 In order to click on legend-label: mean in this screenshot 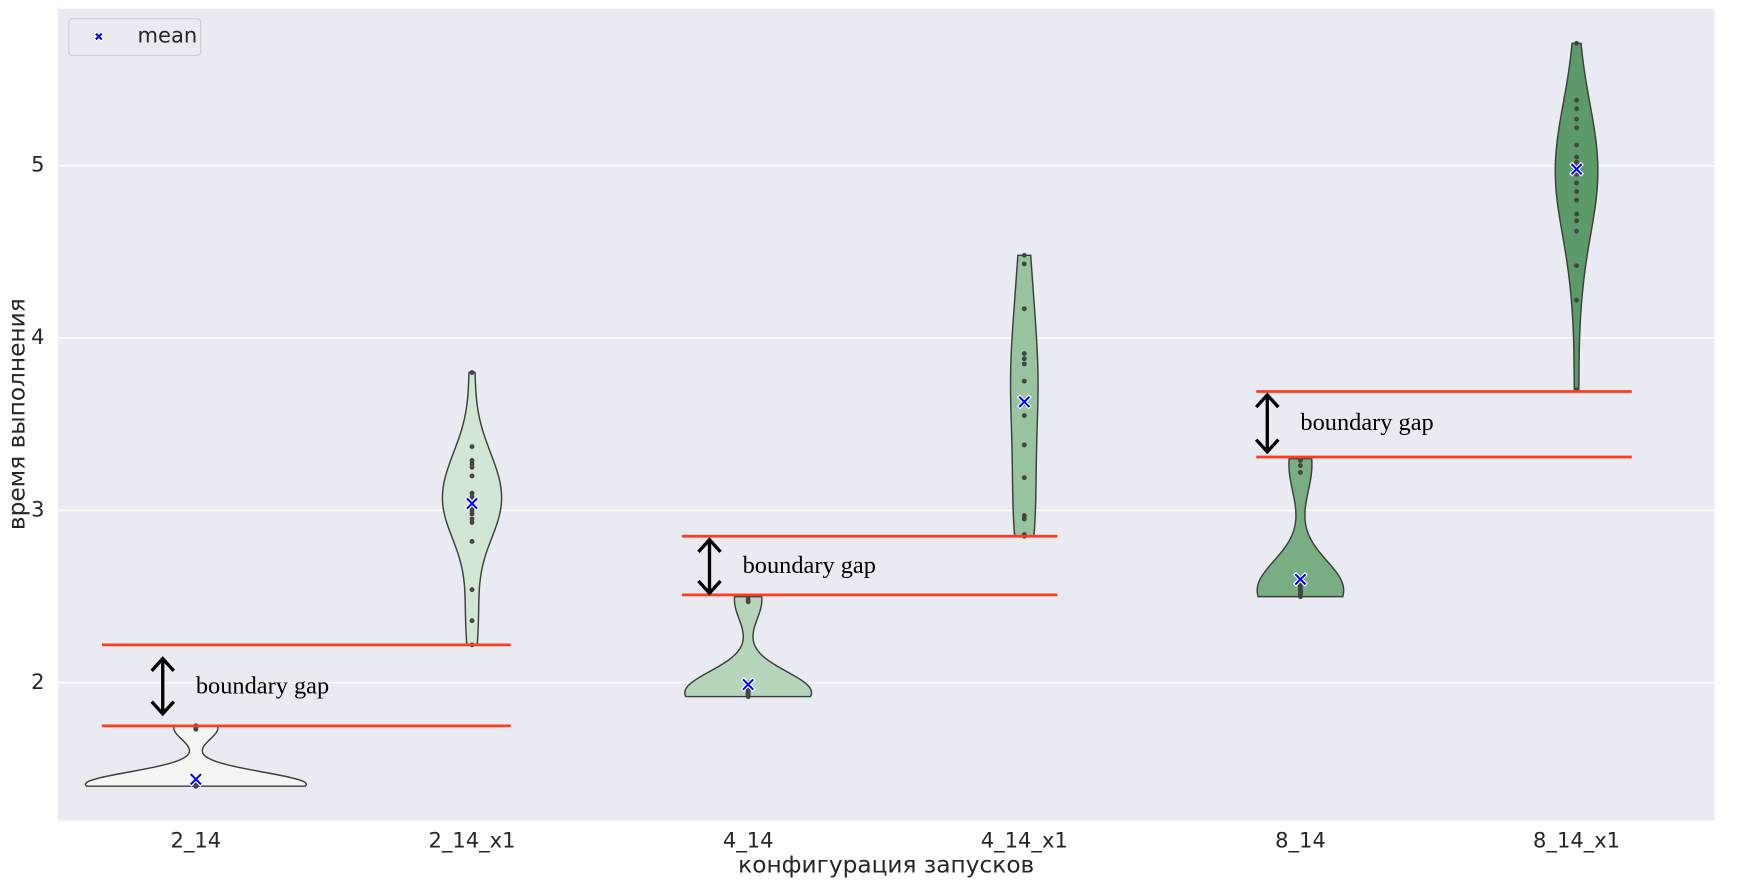, I will do `click(168, 35)`.